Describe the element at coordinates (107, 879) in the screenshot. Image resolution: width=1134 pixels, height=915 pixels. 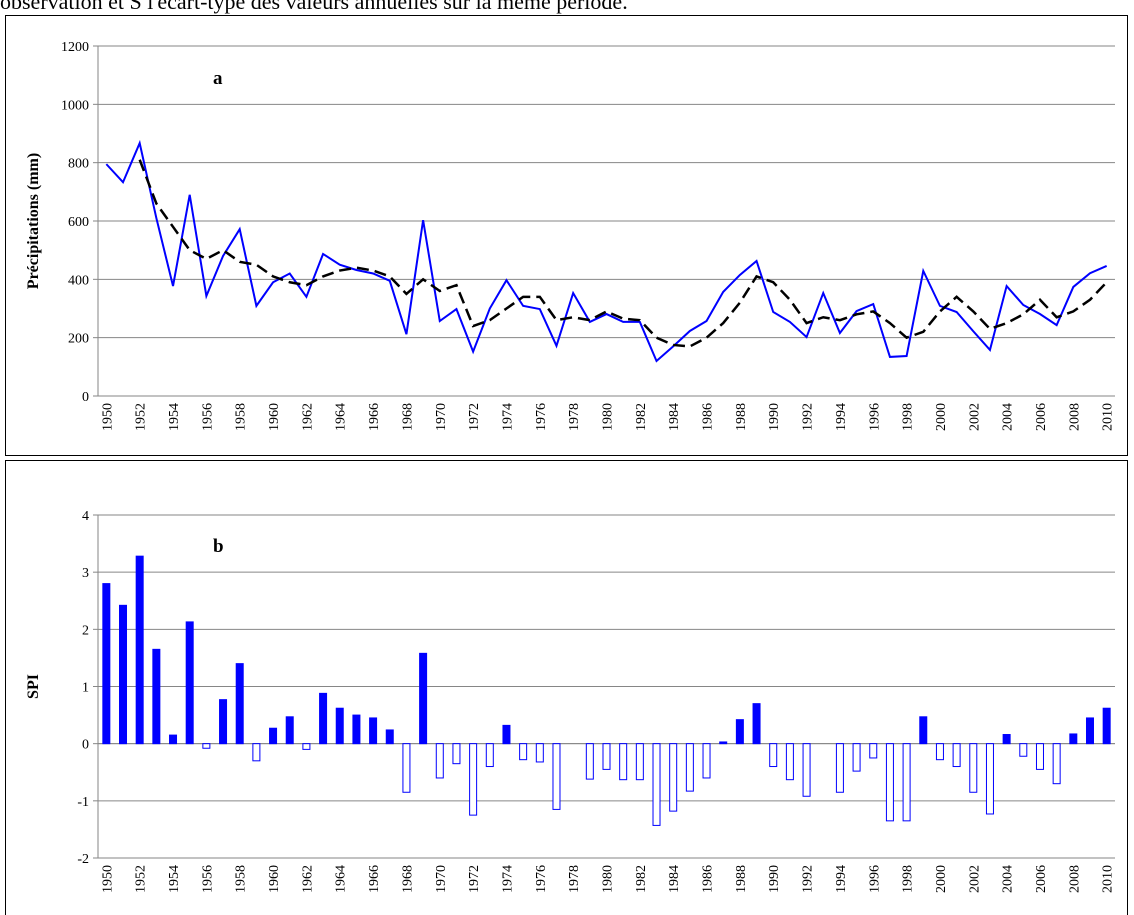
I see `x-tick-label: 1950` at that location.